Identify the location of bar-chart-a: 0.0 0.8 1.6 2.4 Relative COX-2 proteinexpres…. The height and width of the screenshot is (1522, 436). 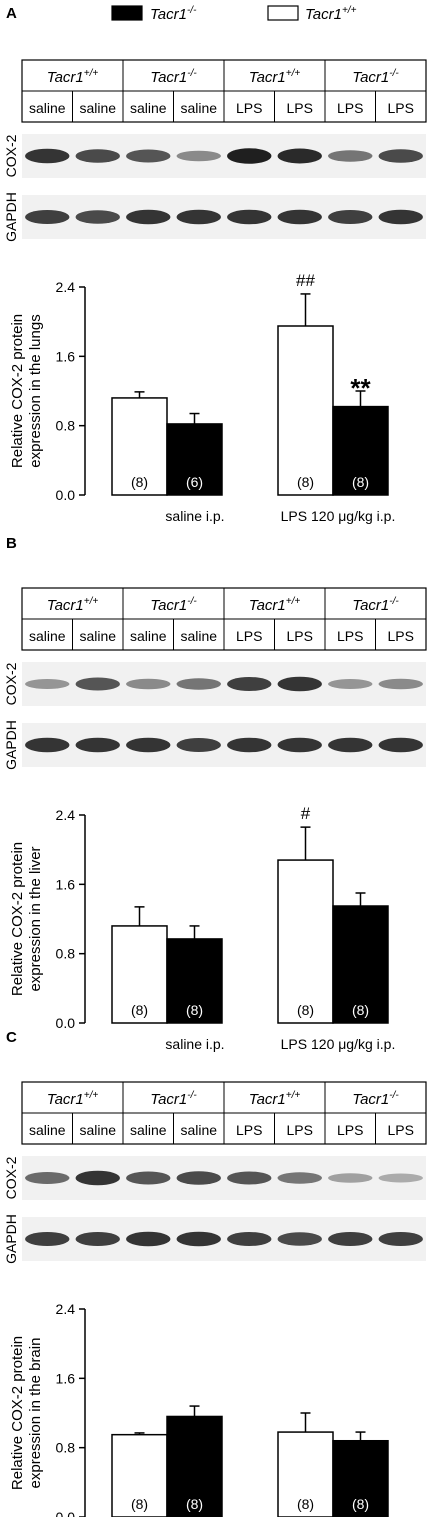
(202, 397).